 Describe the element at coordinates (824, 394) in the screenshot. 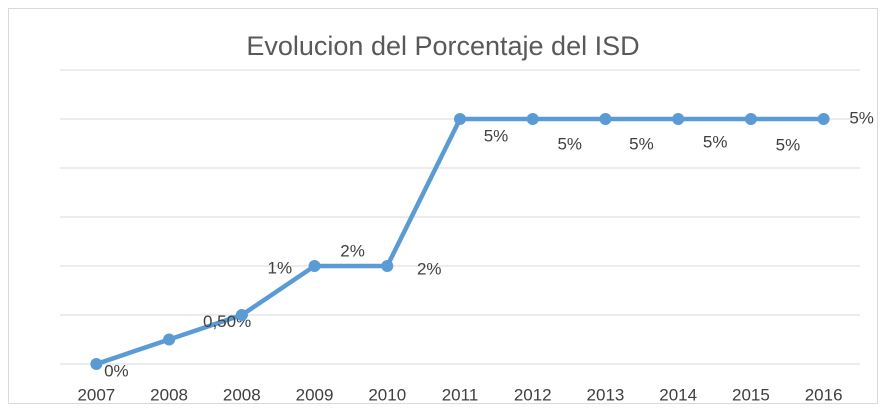

I see `x-tick-label: 2016` at that location.